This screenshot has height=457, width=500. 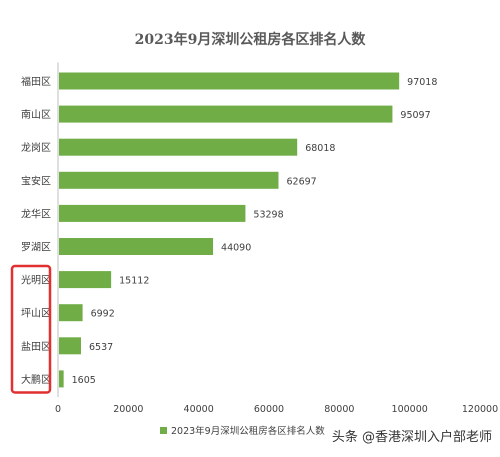 I want to click on x-tick-label-2: 40000, so click(x=199, y=409).